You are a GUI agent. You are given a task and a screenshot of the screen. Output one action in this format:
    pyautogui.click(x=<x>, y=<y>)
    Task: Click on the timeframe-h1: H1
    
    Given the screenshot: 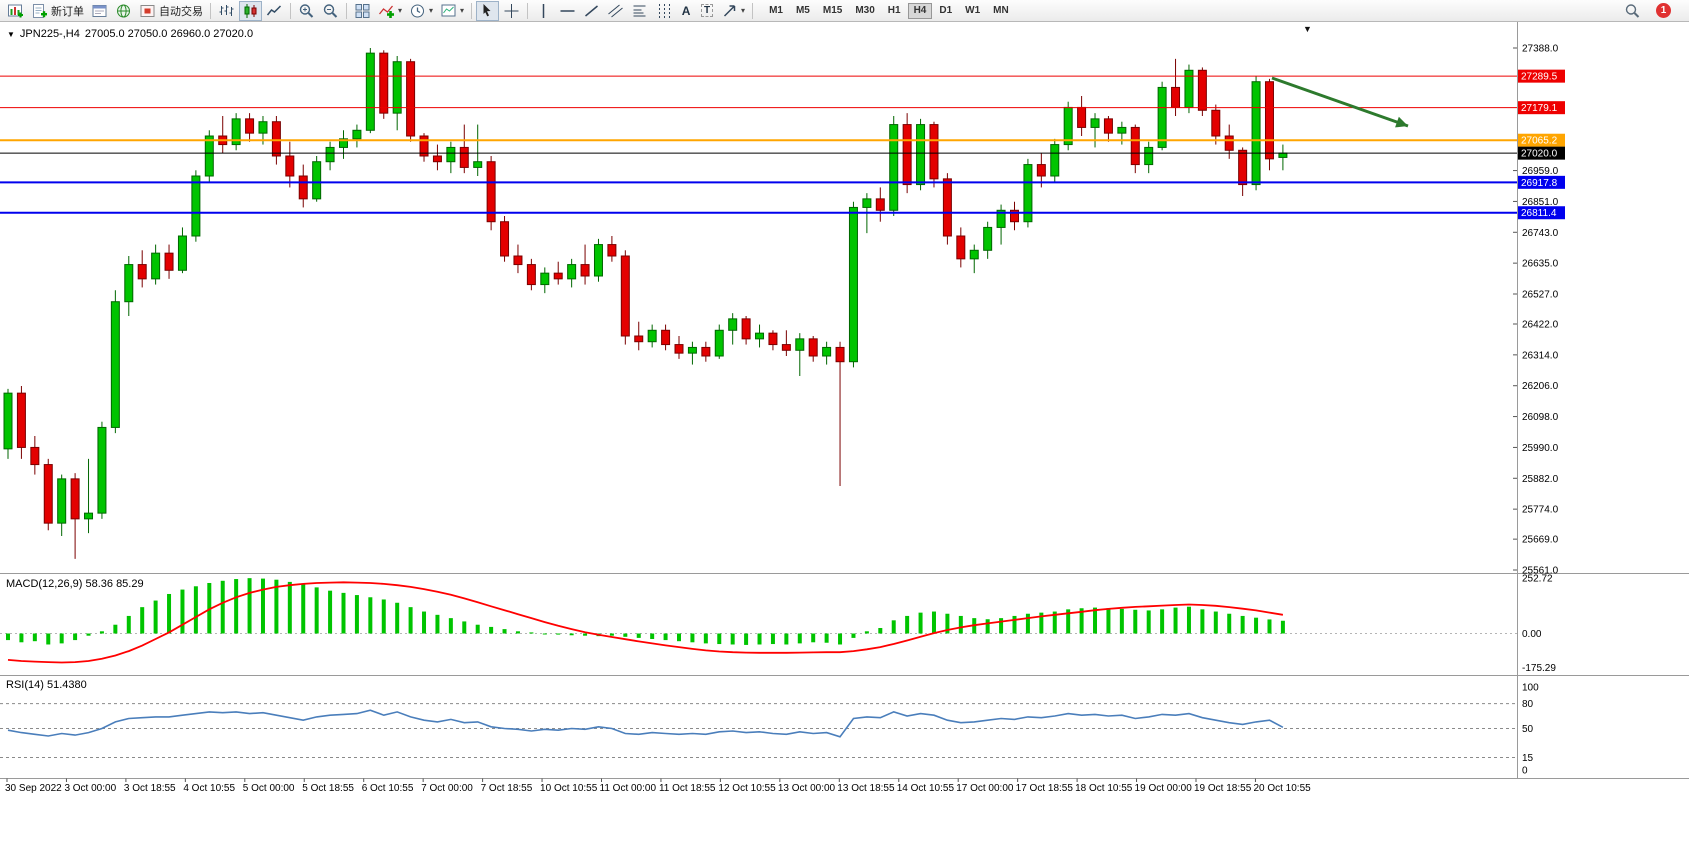 What is the action you would take?
    pyautogui.click(x=894, y=11)
    